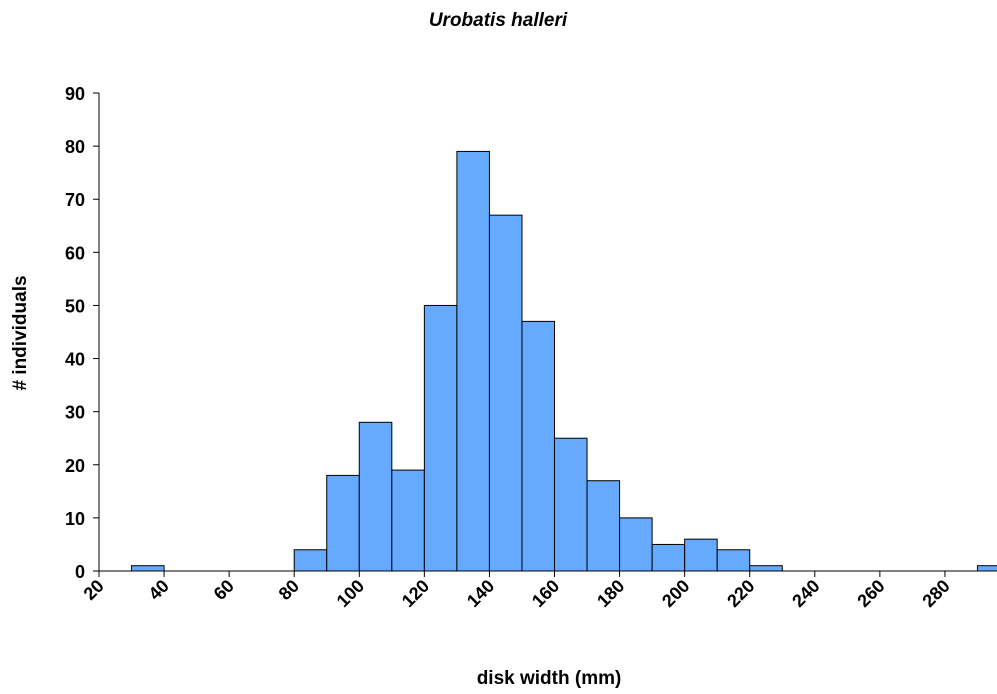 This screenshot has width=997, height=694. What do you see at coordinates (75, 519) in the screenshot?
I see `y-tick-label: 10` at bounding box center [75, 519].